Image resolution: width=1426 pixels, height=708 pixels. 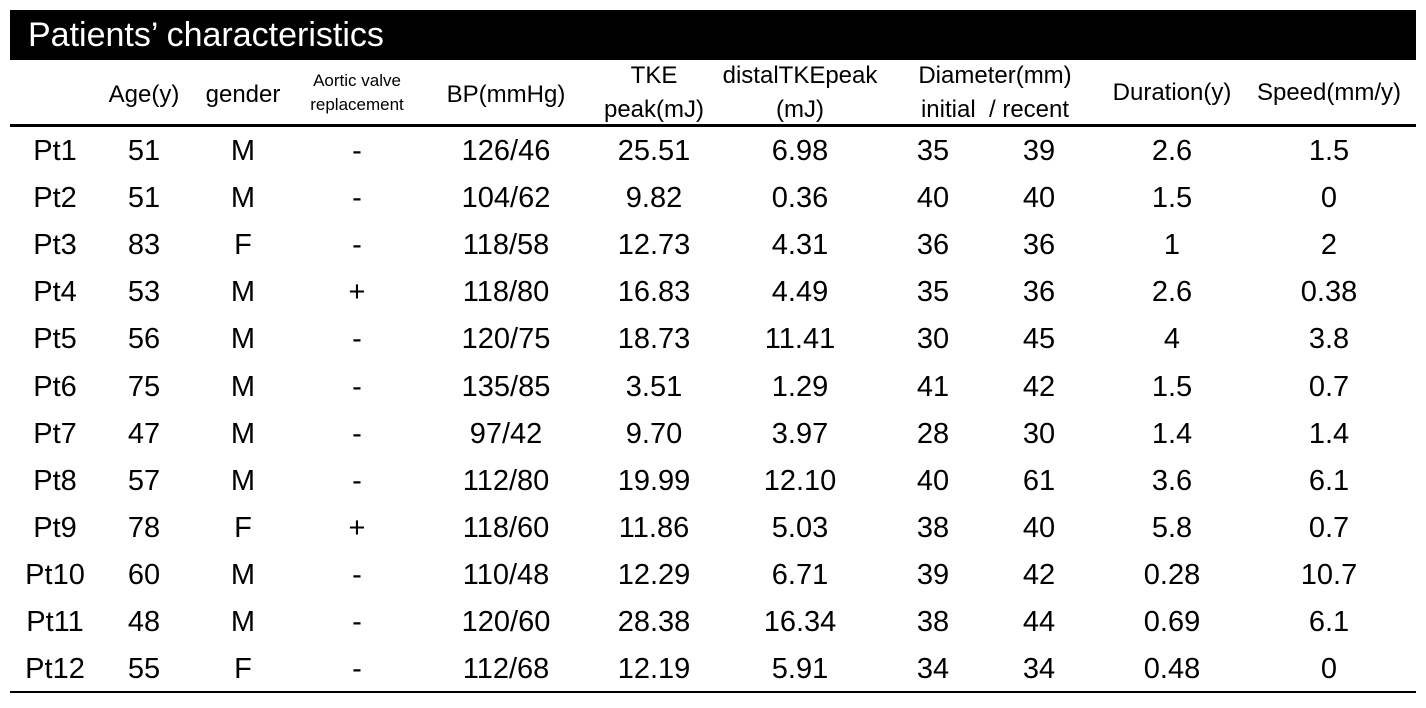 I want to click on cell-speed: 0.38, so click(x=1329, y=292).